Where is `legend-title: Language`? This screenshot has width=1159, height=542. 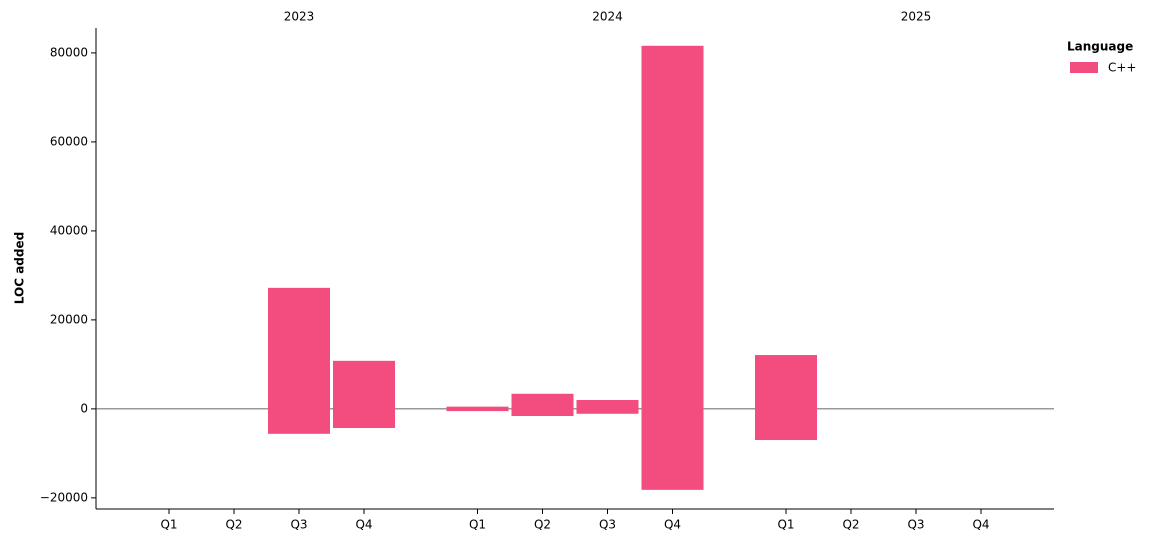
legend-title: Language is located at coordinates (1100, 47).